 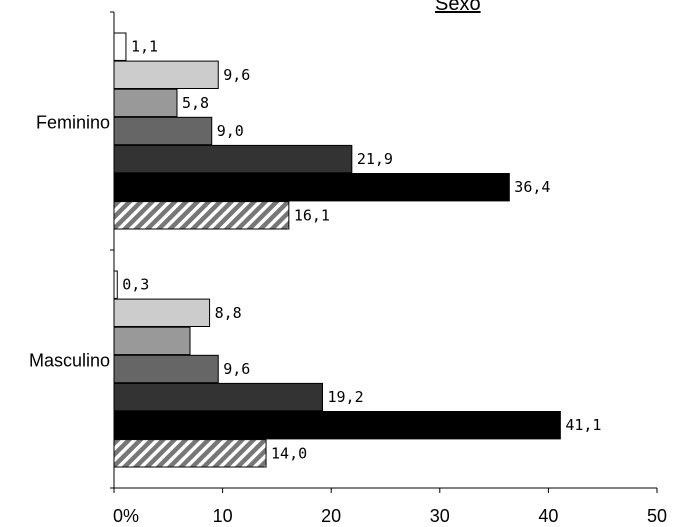 What do you see at coordinates (440, 516) in the screenshot?
I see `x-tick-label-30: 30` at bounding box center [440, 516].